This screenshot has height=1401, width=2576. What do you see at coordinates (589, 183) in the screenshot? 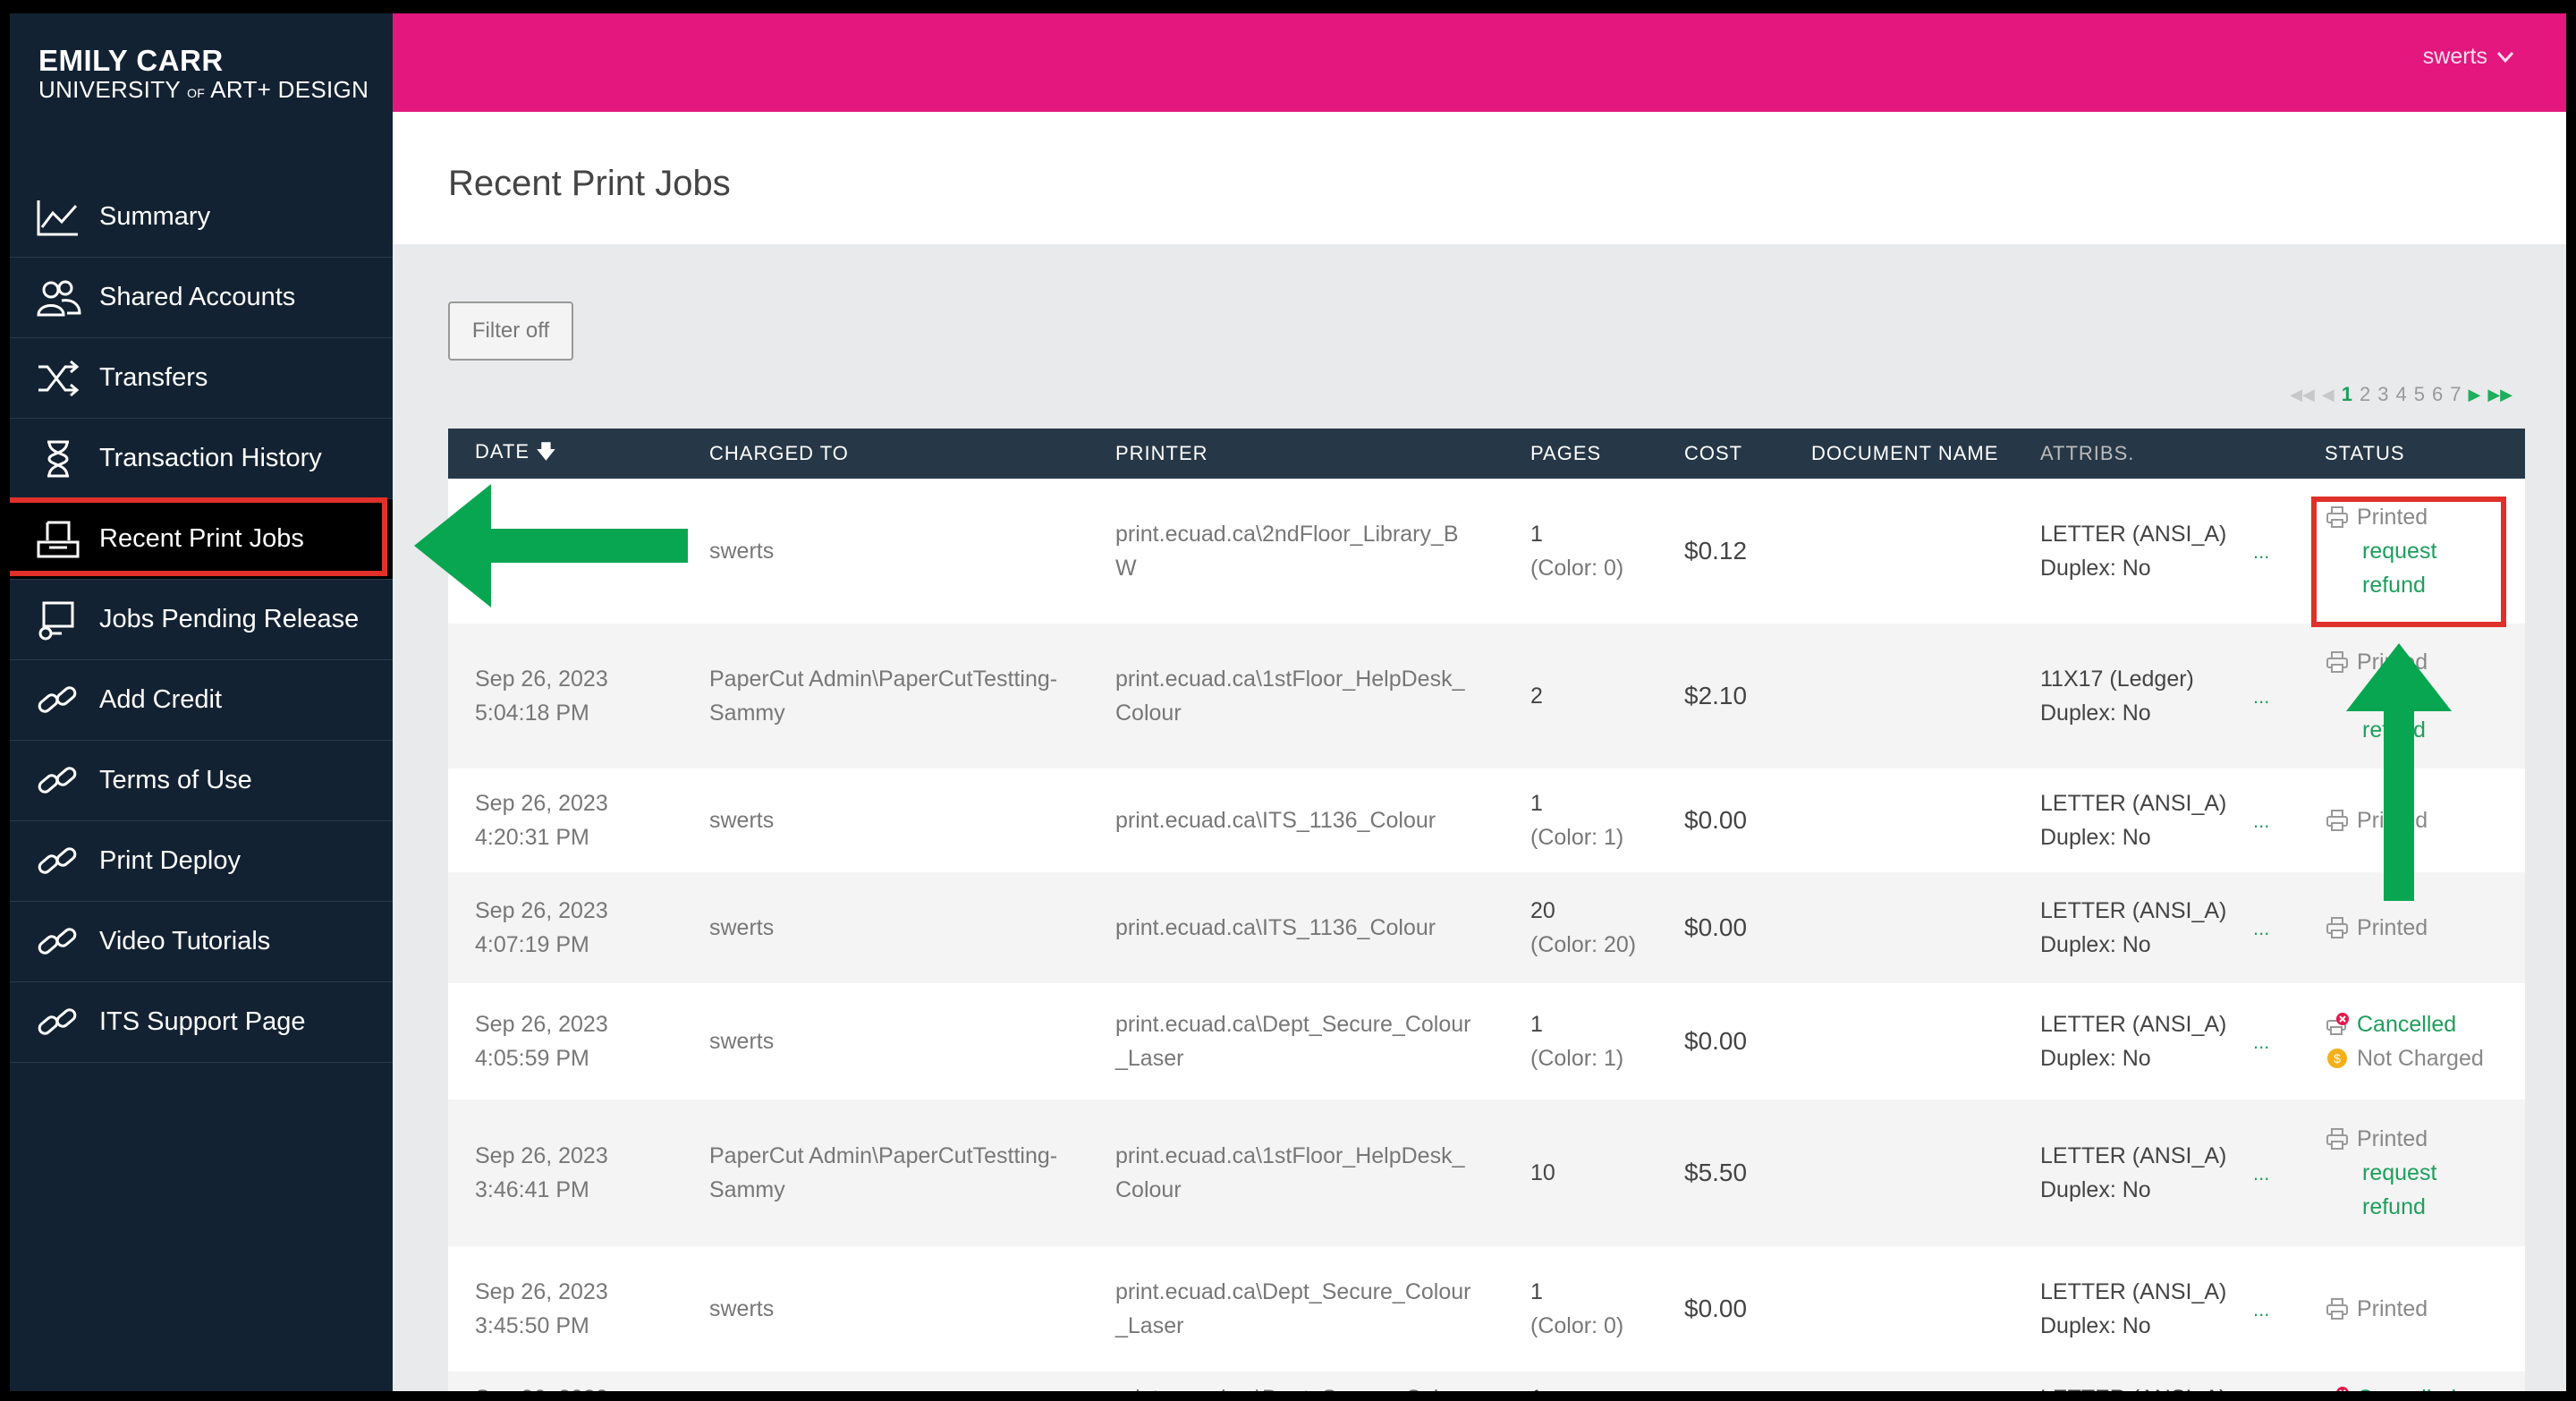
I see `page-title: Recent Print Jobs` at bounding box center [589, 183].